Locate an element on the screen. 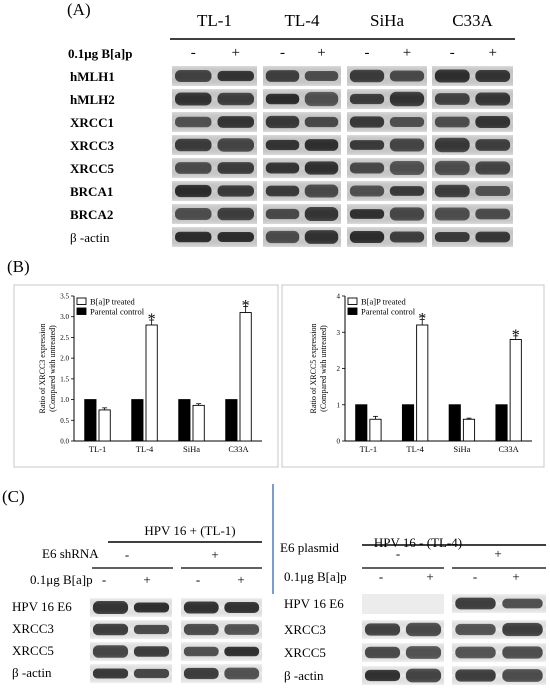 This screenshot has width=550, height=692. sign-5: + is located at coordinates (407, 53).